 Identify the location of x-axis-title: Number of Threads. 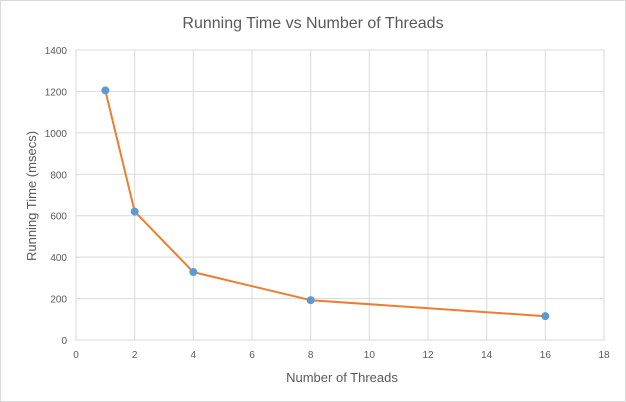
(342, 377).